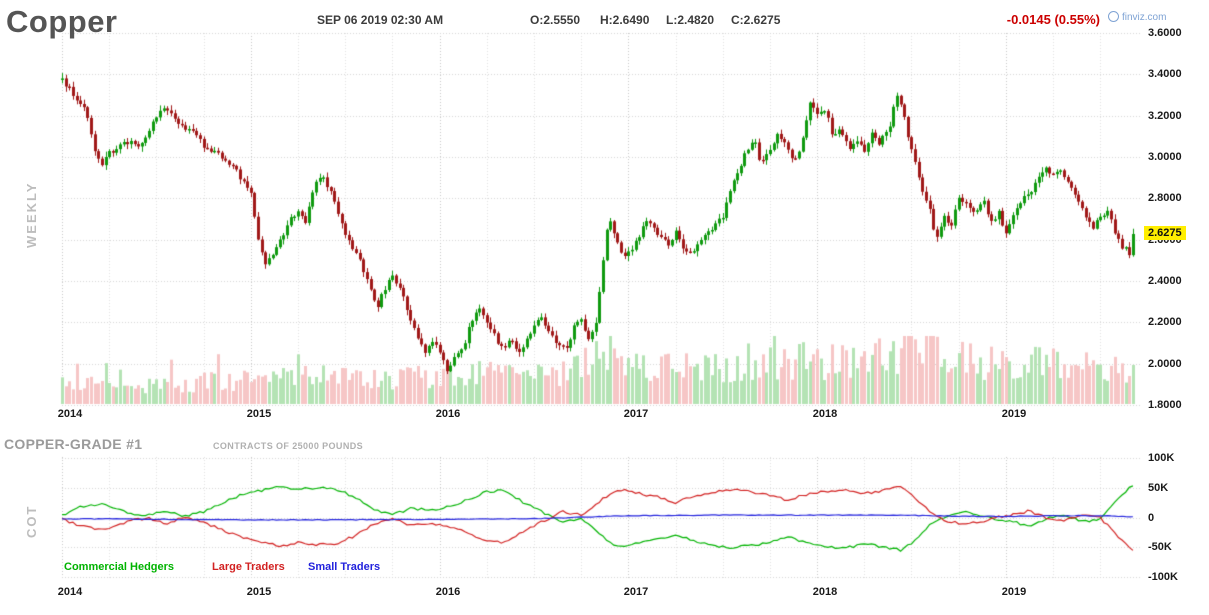 The height and width of the screenshot is (615, 1209). What do you see at coordinates (636, 592) in the screenshot?
I see `cot-xtick-2017: 2017` at bounding box center [636, 592].